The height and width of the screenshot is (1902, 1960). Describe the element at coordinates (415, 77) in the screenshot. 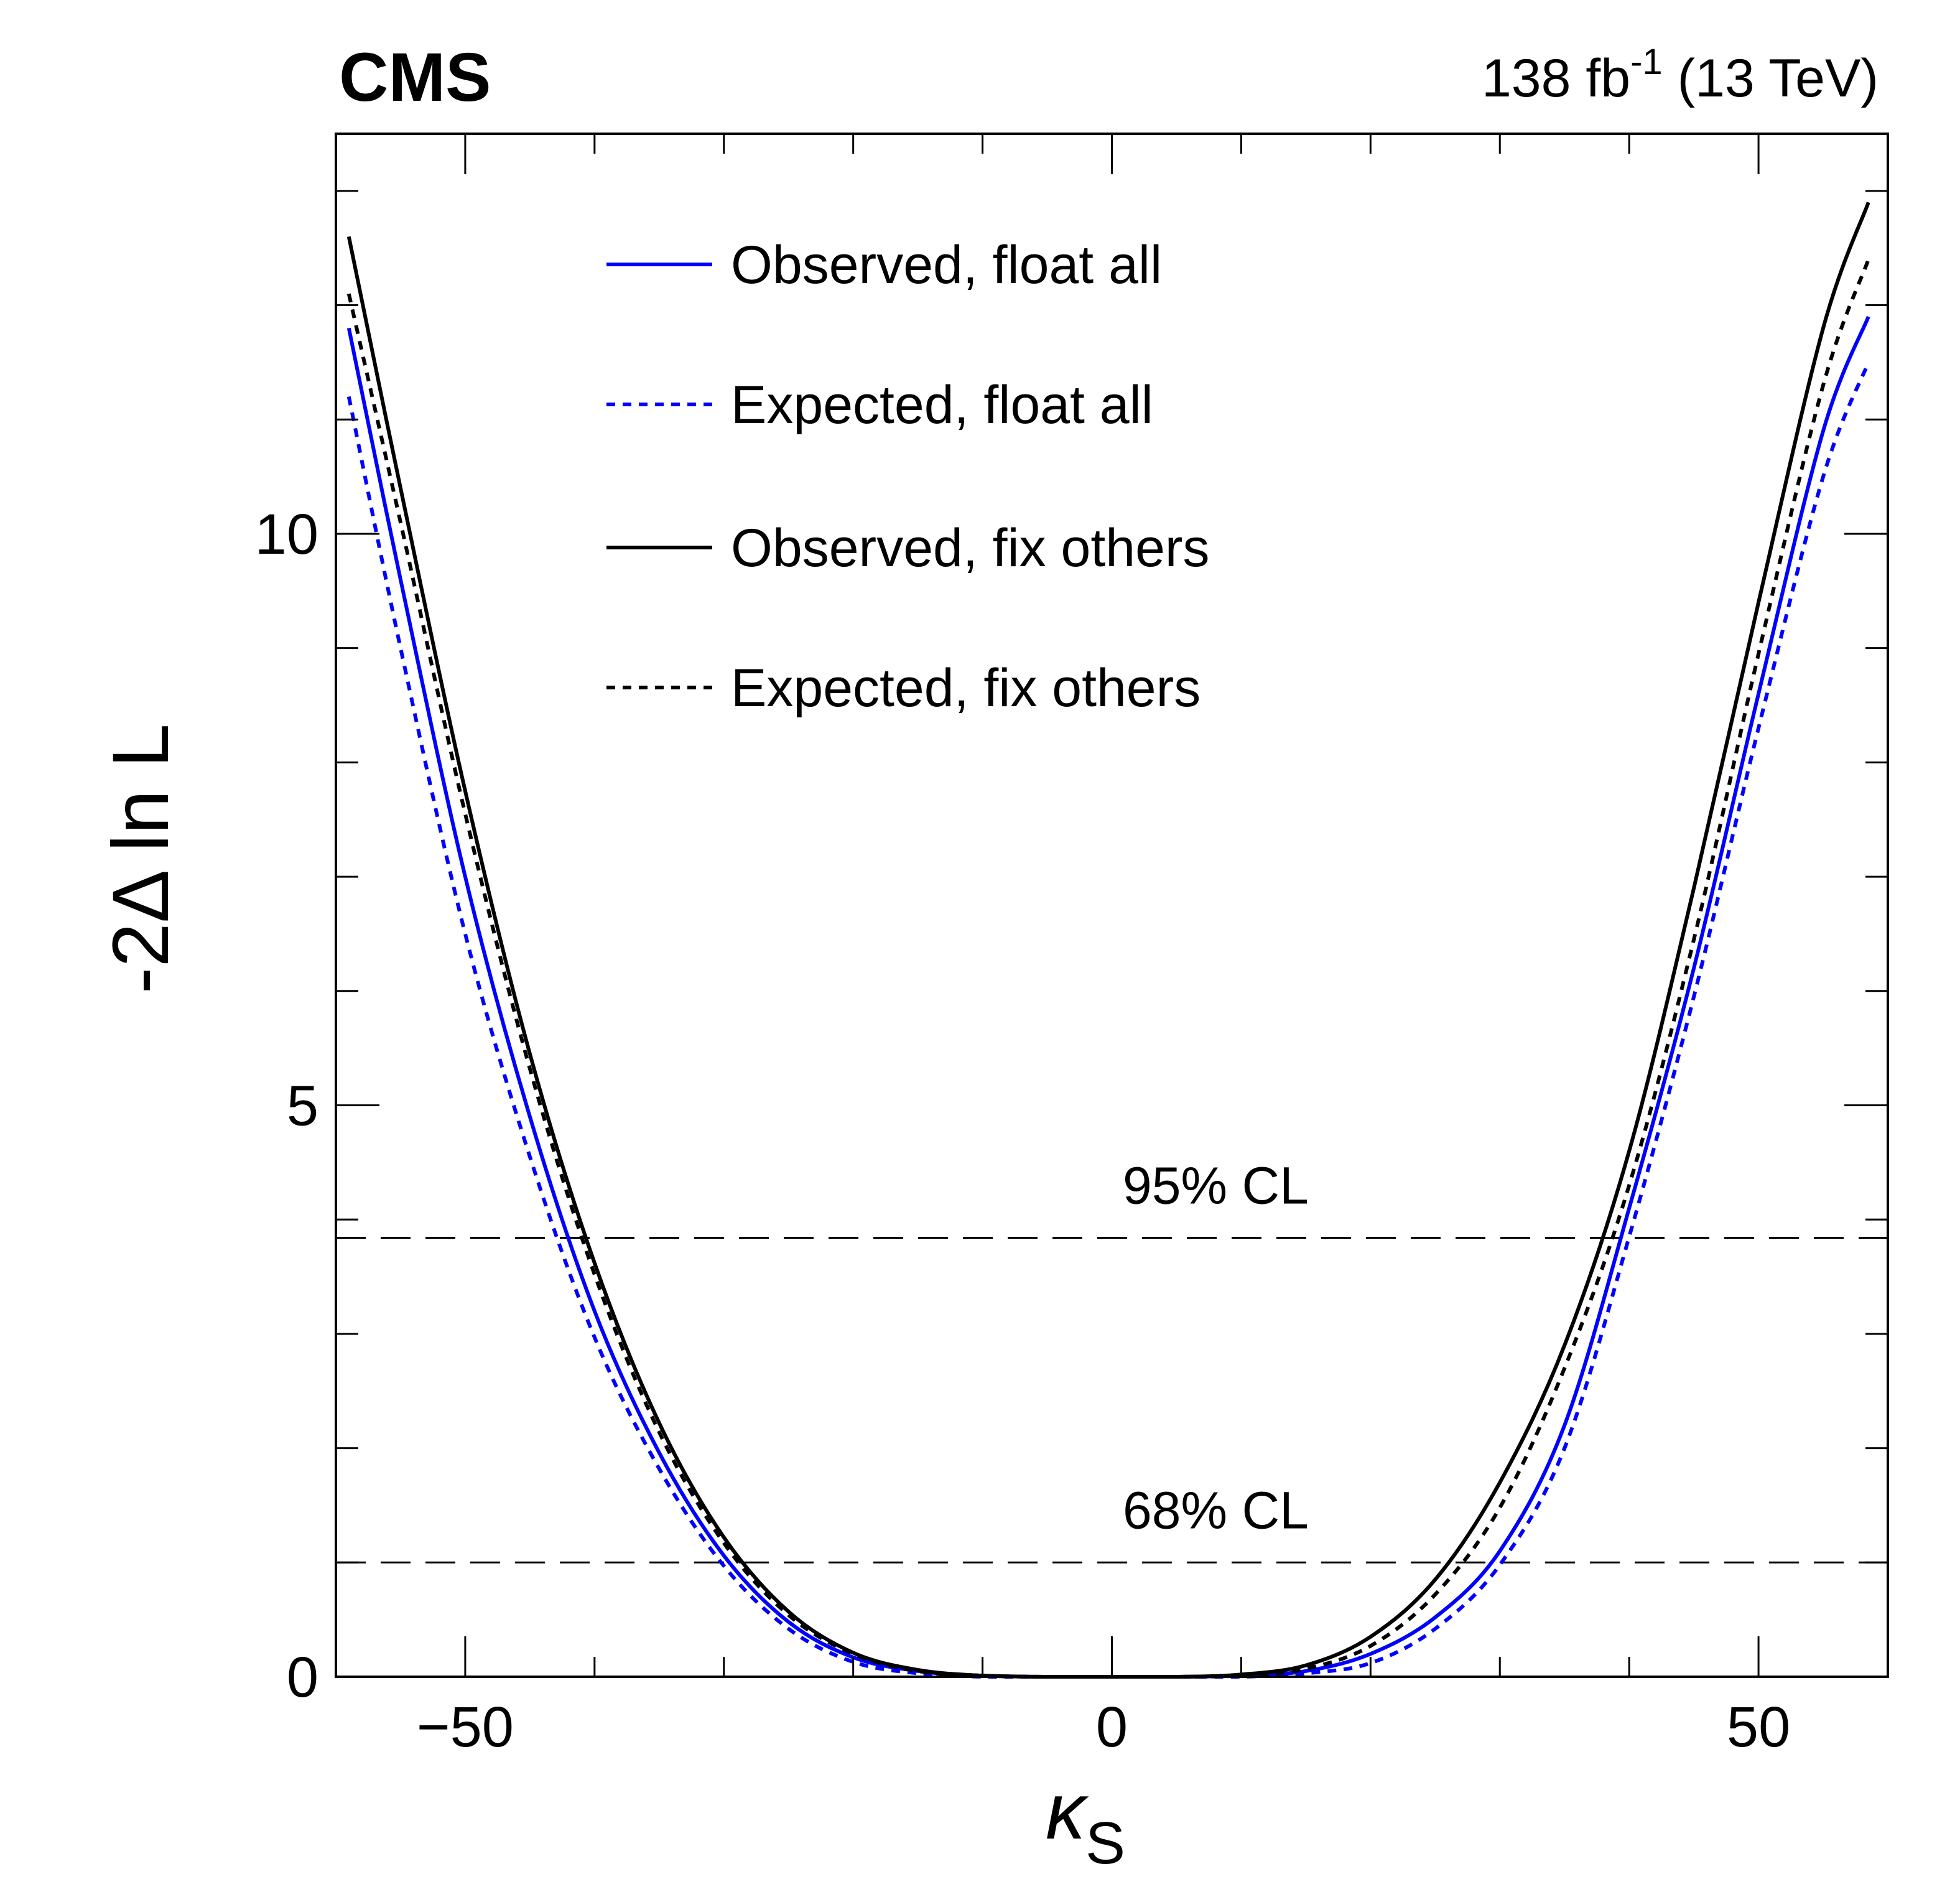

I see `experiment-label: CMS` at that location.